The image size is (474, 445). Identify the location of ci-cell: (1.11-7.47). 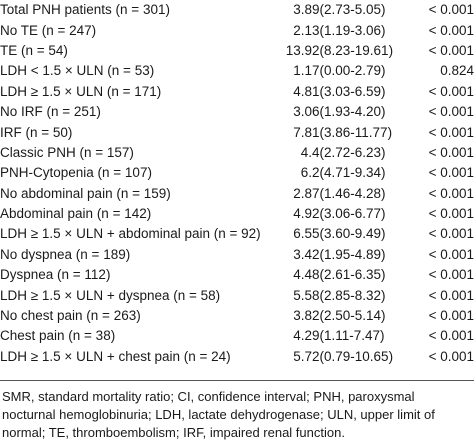
(352, 336).